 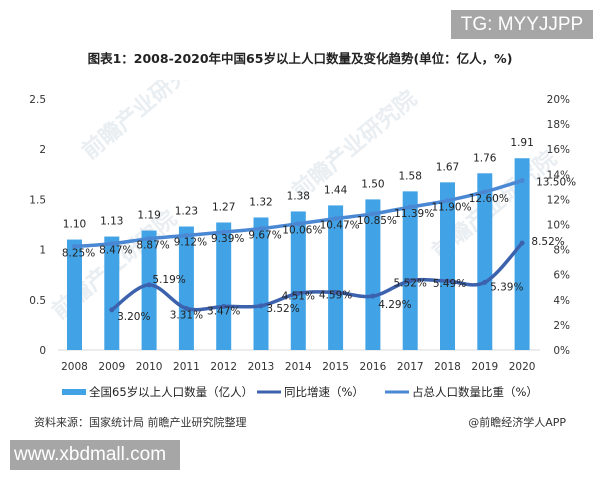 I want to click on y2-tick-label: 8%, so click(x=561, y=251).